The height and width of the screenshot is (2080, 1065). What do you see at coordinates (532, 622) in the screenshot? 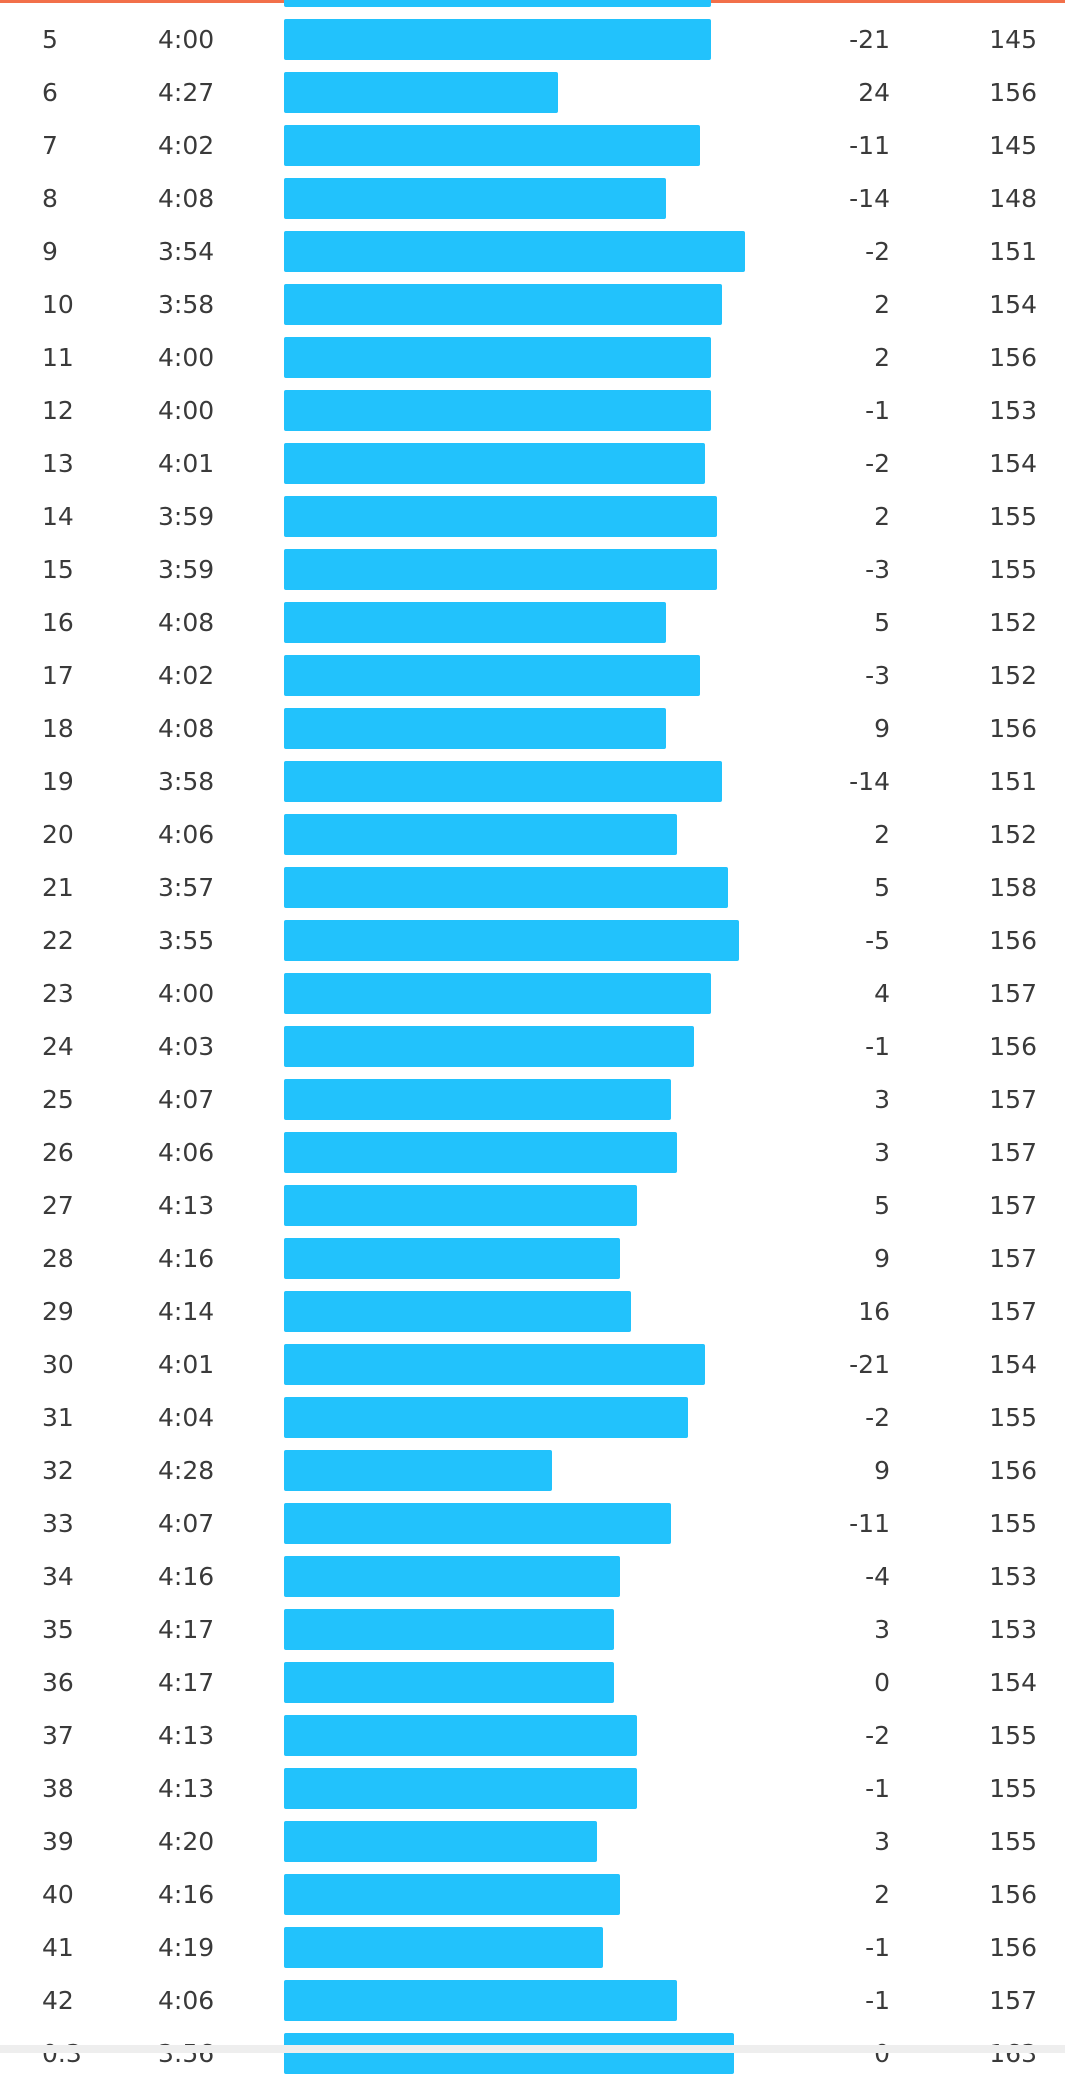
I see `split-row: 16 4:08 5 152` at bounding box center [532, 622].